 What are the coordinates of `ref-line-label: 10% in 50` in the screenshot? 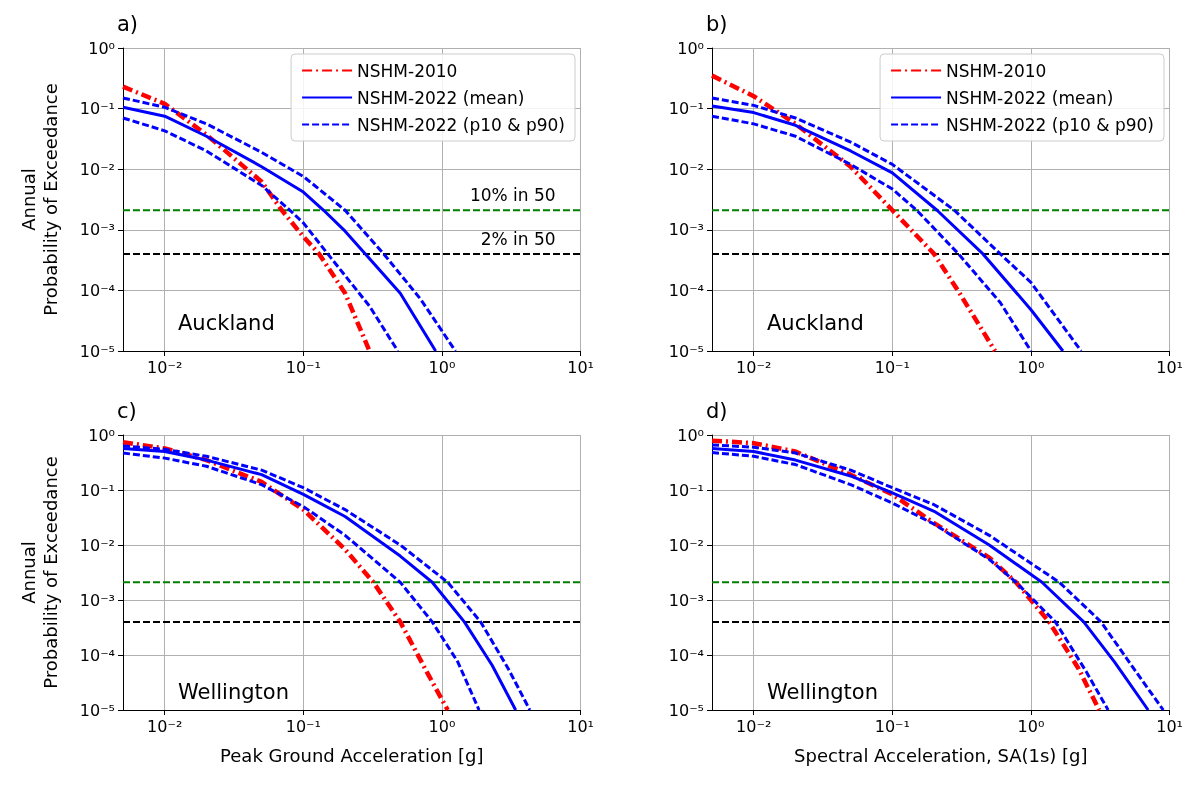 It's located at (512, 195).